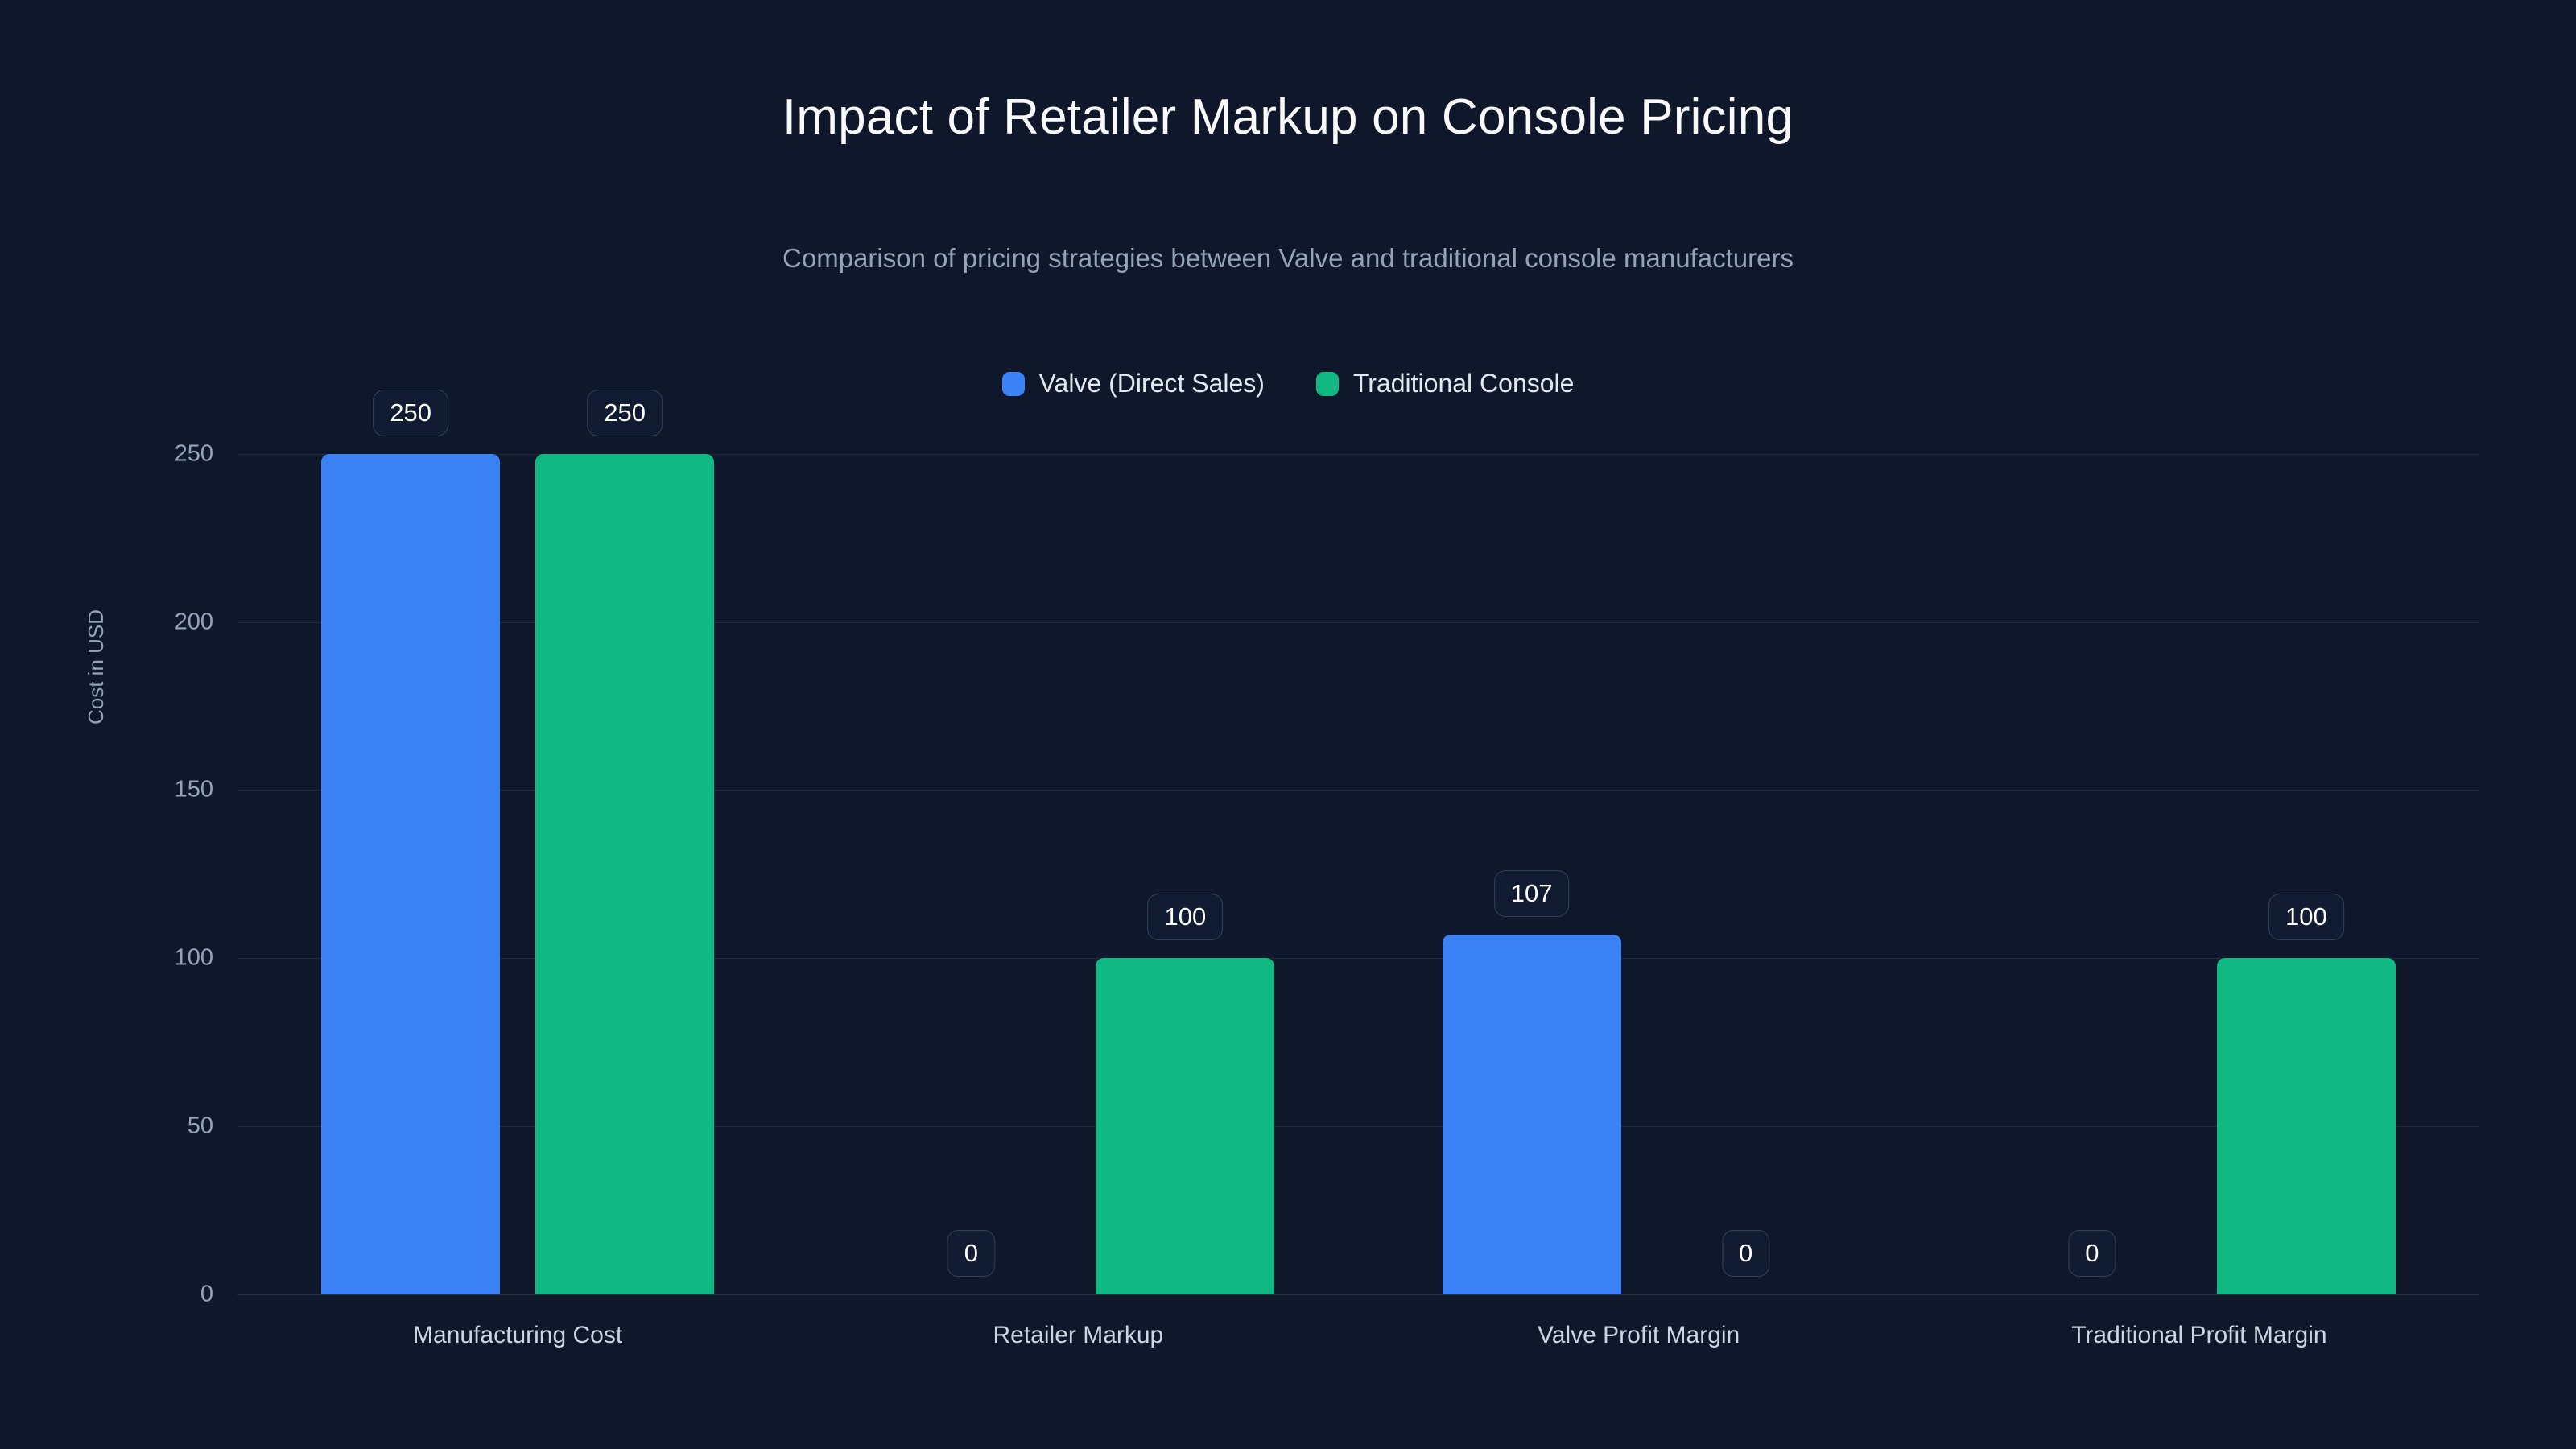  I want to click on y-tick-label: 250, so click(193, 453).